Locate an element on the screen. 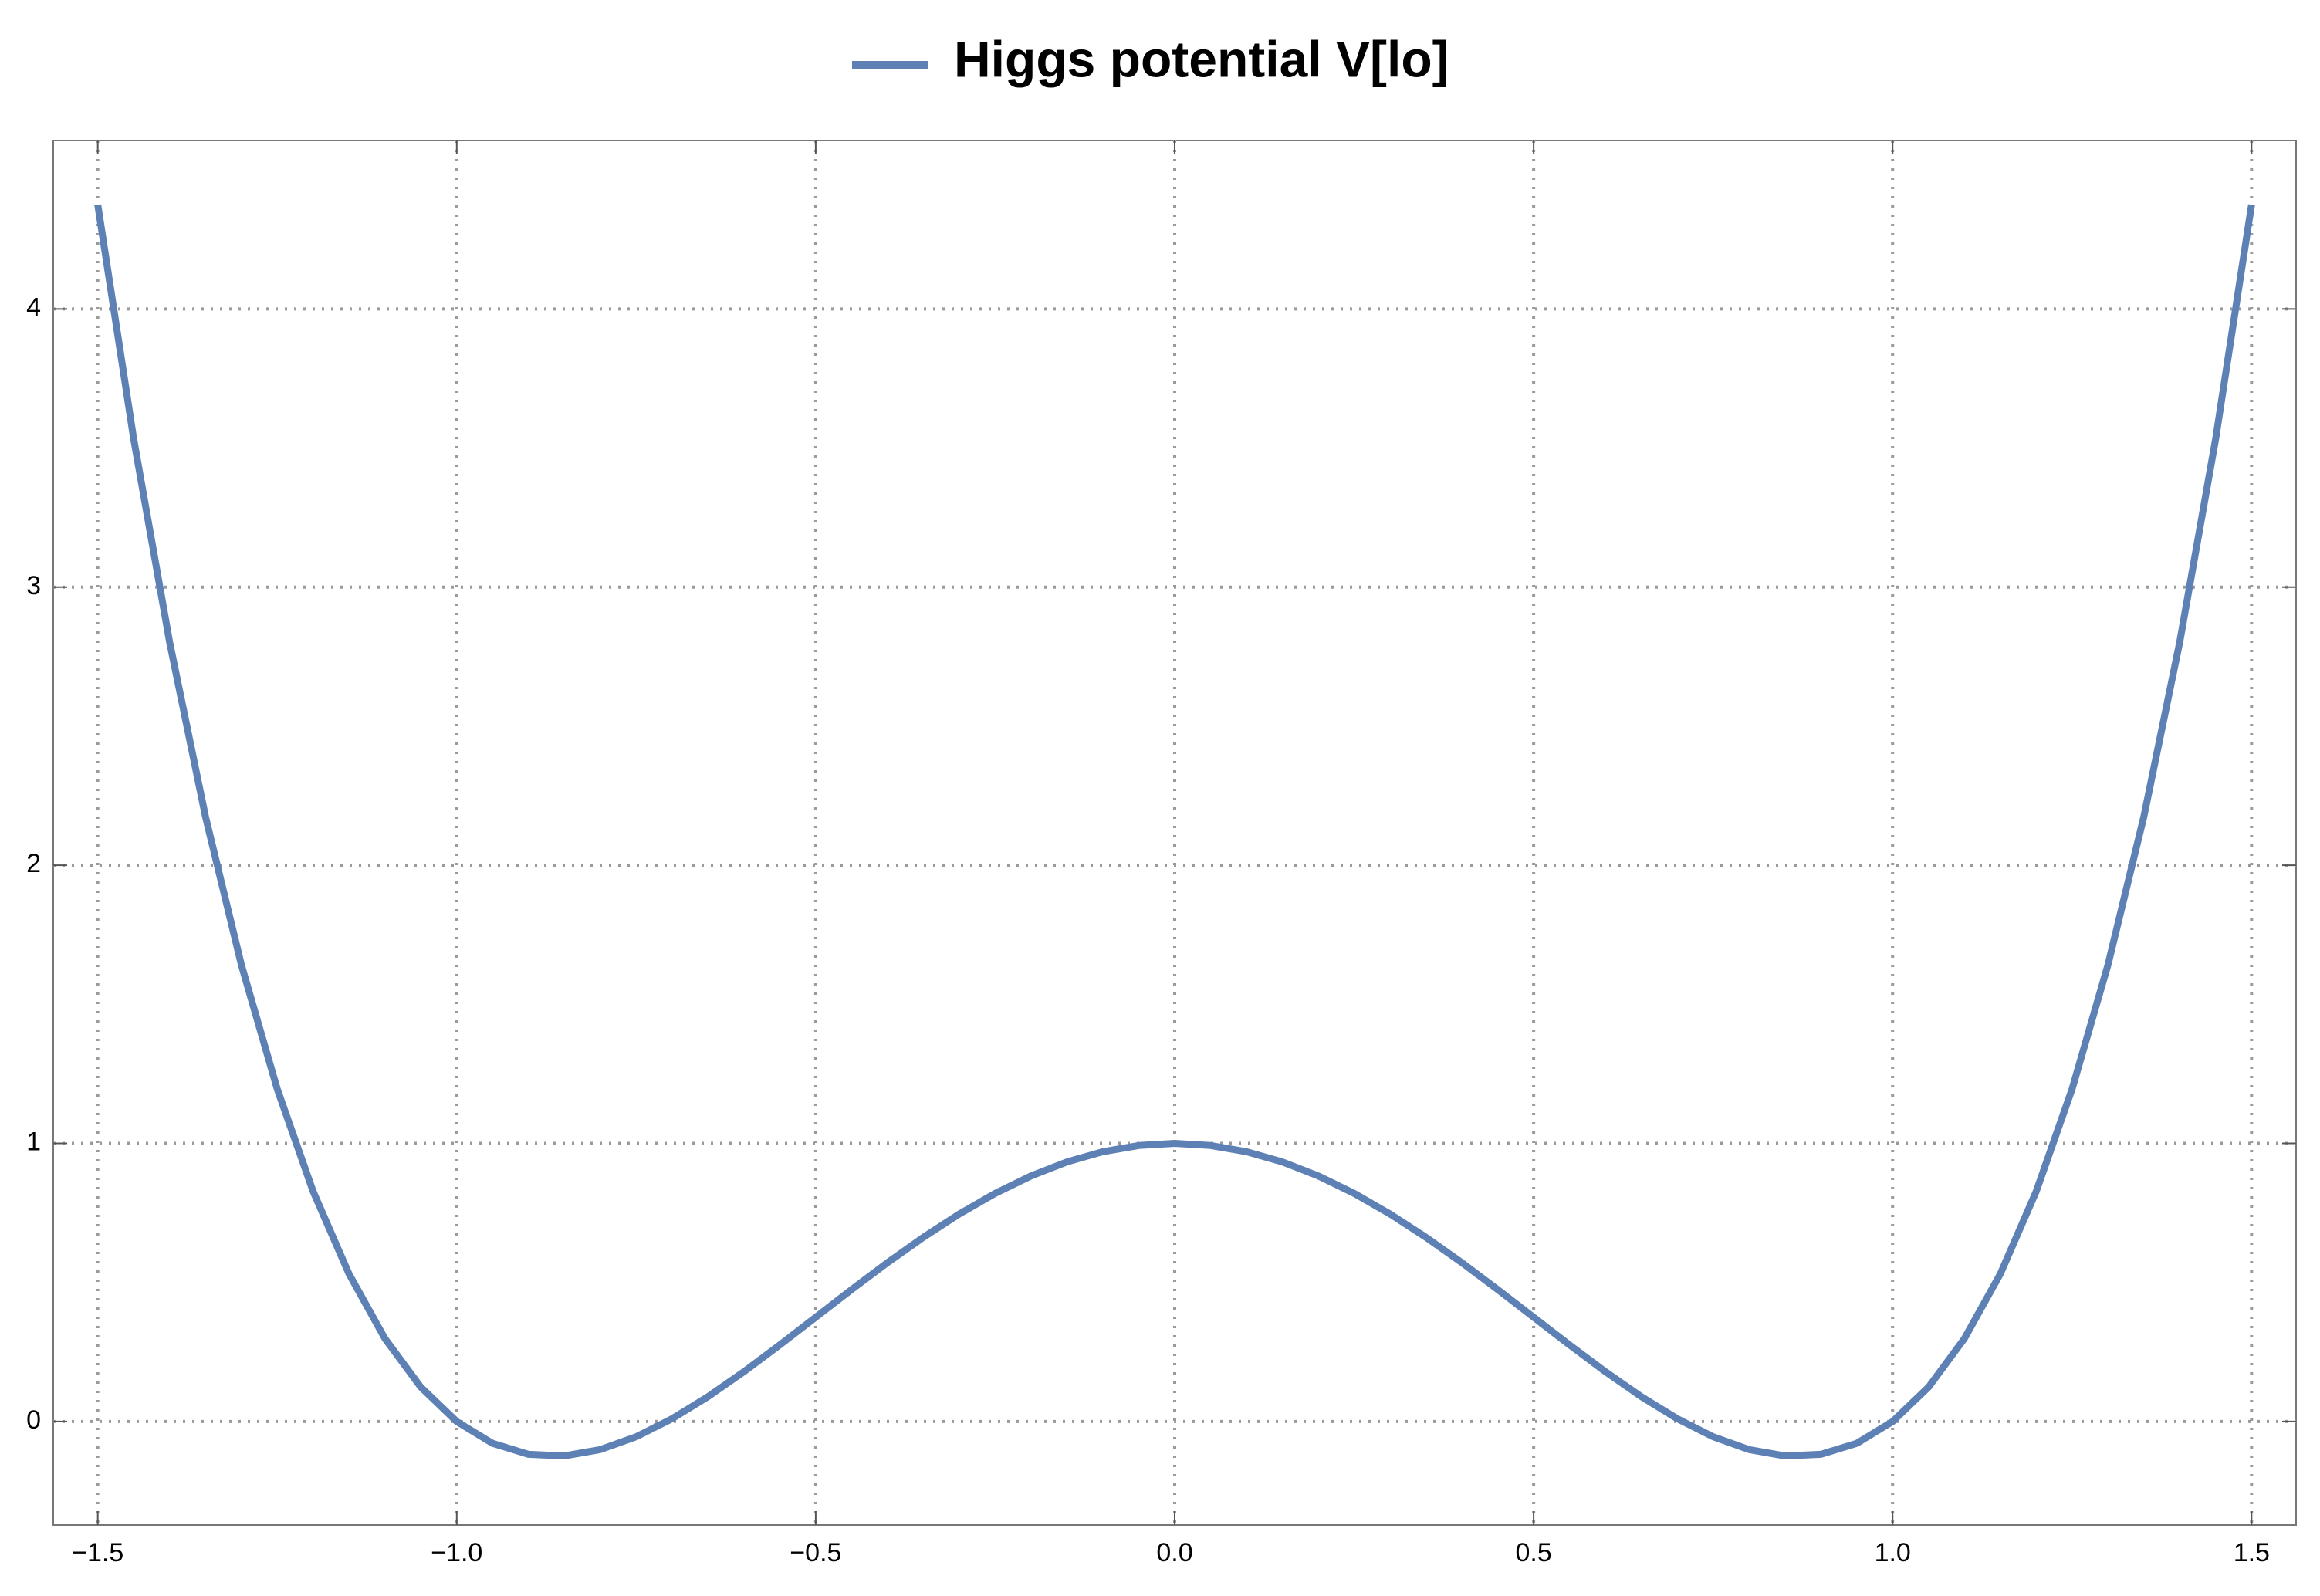 This screenshot has height=1596, width=2320. y-tick-label: 4 is located at coordinates (33, 307).